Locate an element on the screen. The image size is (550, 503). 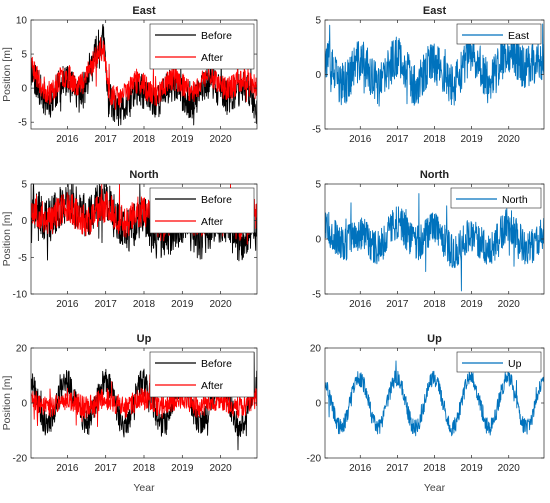
series-line-north is located at coordinates (434, 242).